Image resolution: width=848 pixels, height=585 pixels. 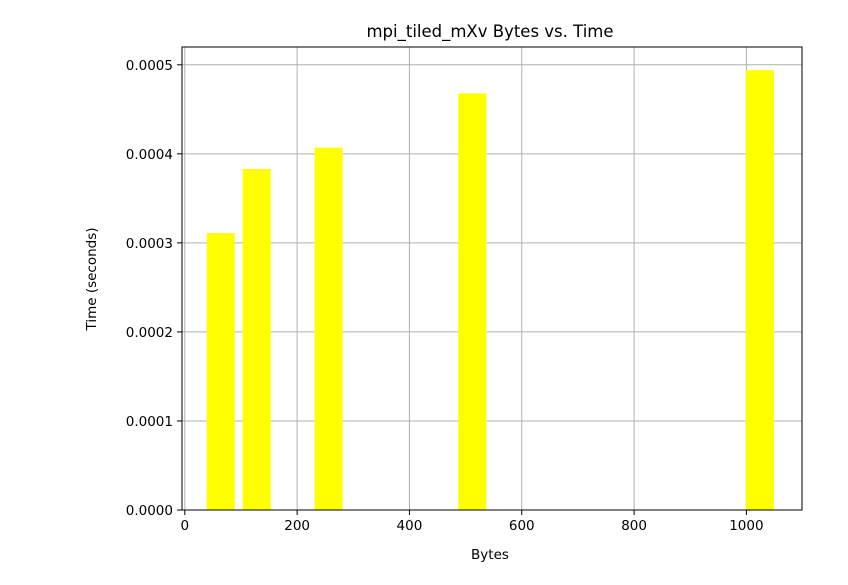 I want to click on y-axis-label: Time (seconds), so click(x=92, y=279).